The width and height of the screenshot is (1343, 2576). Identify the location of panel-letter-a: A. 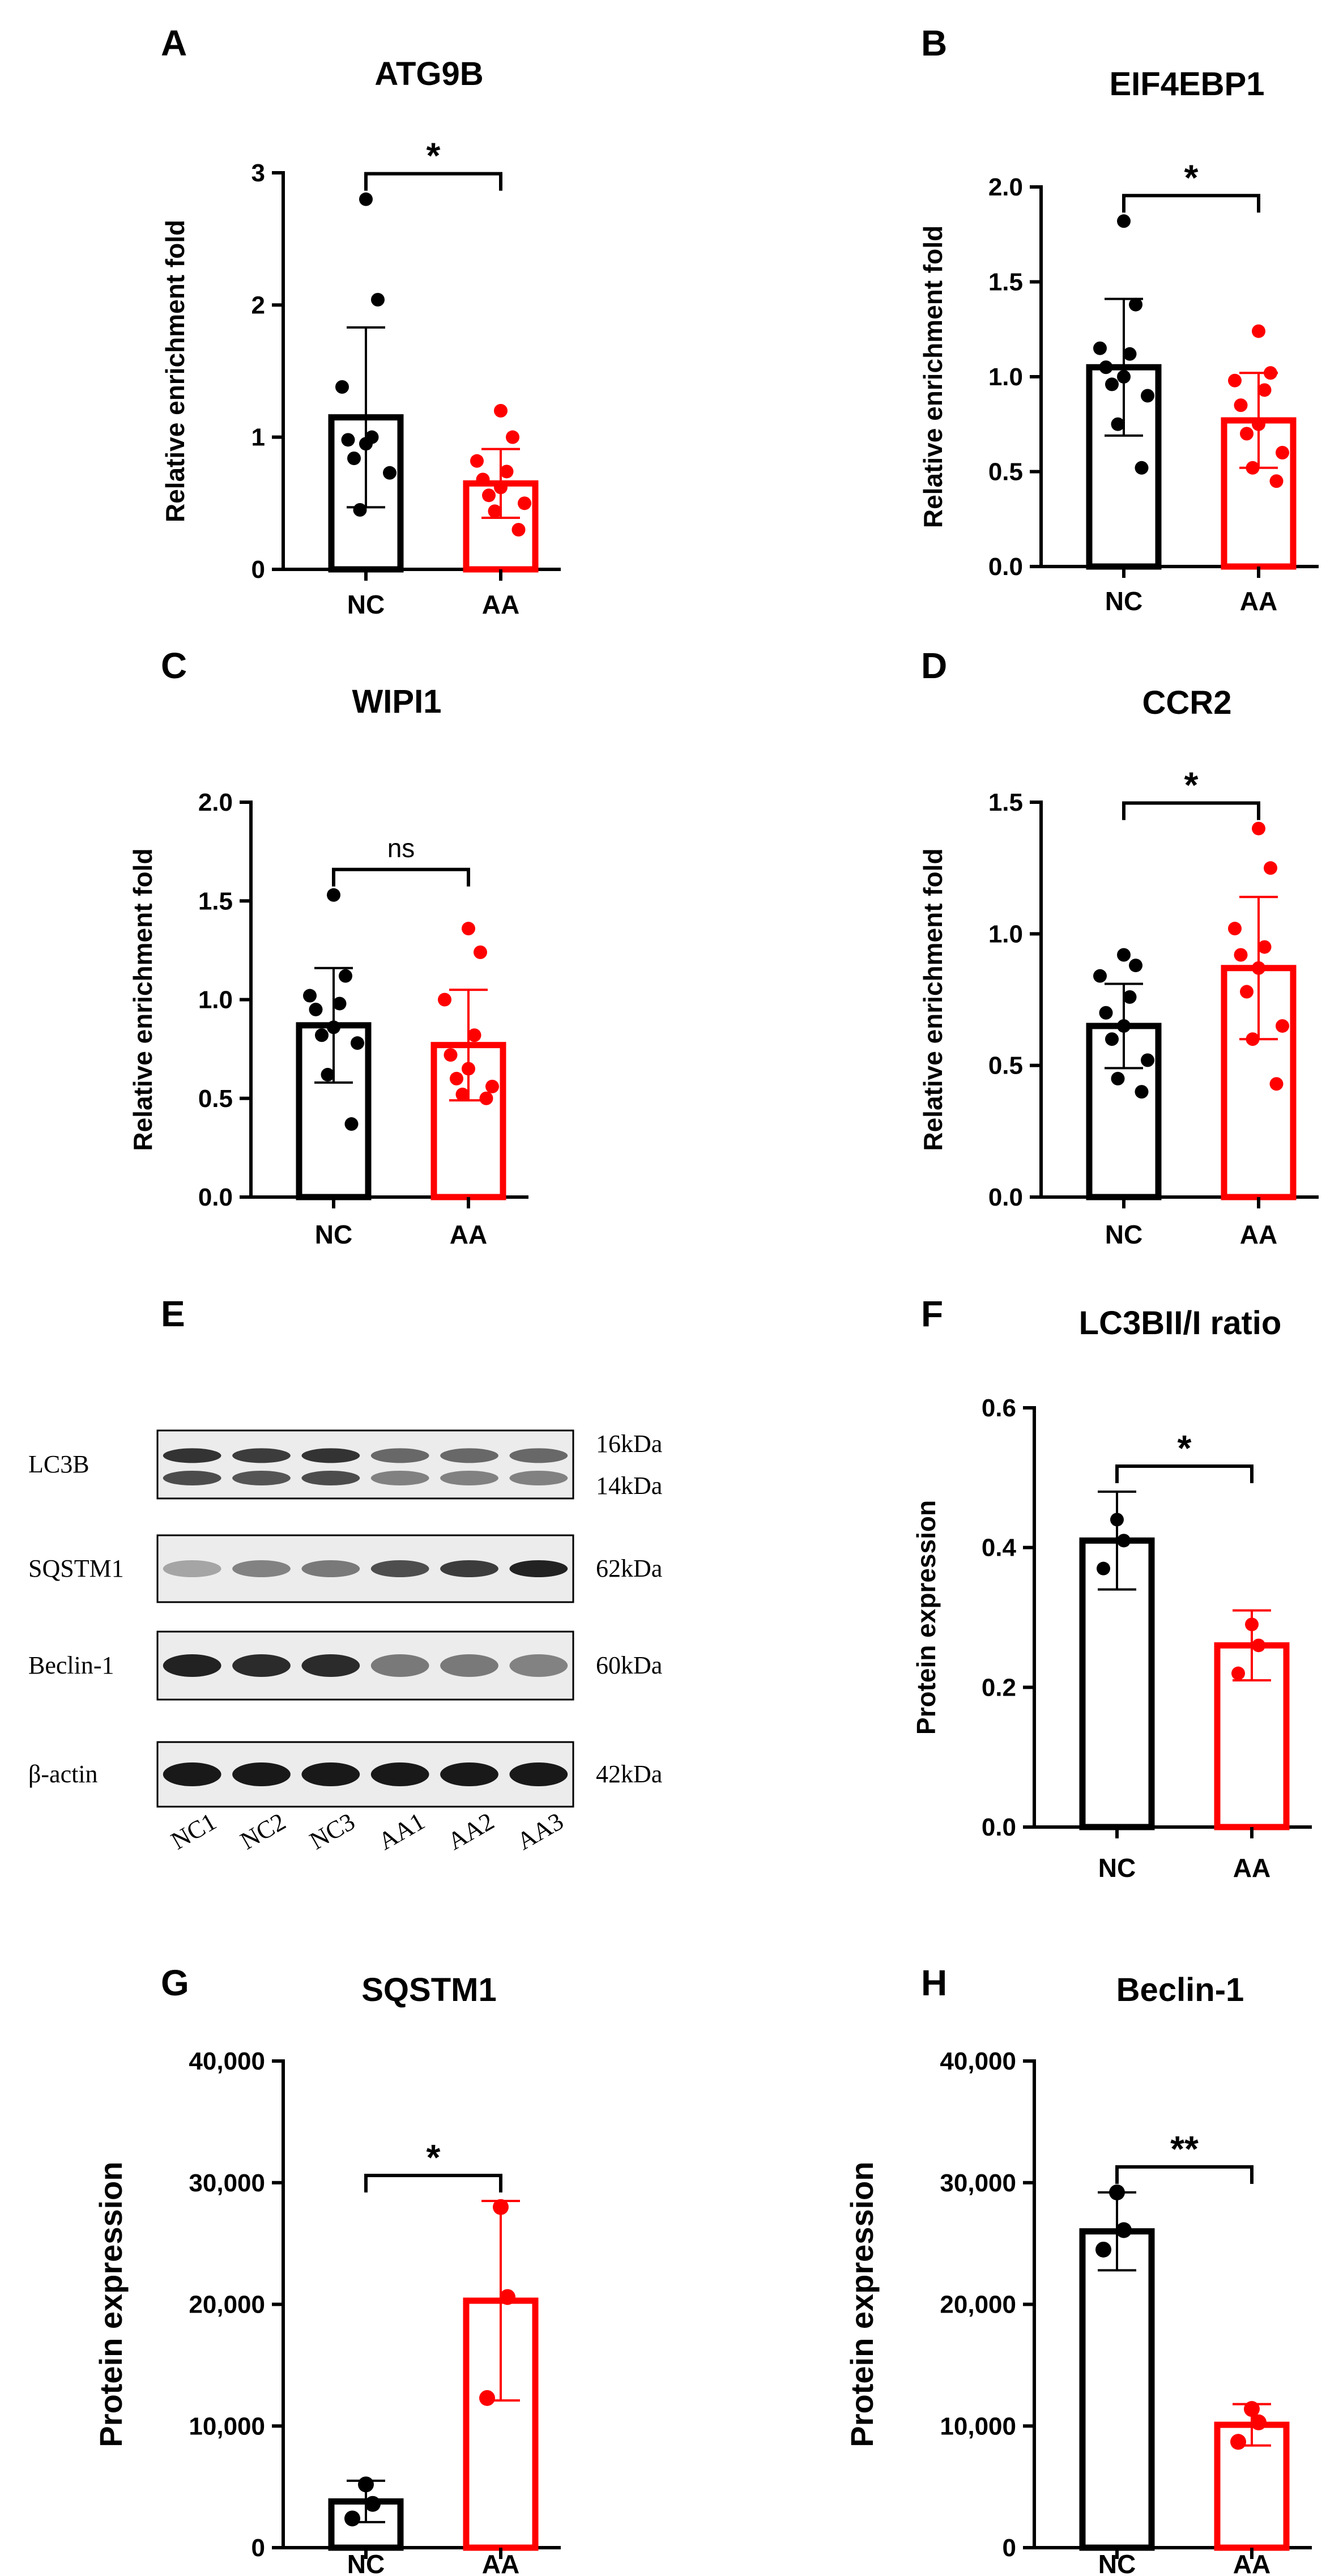
(174, 43).